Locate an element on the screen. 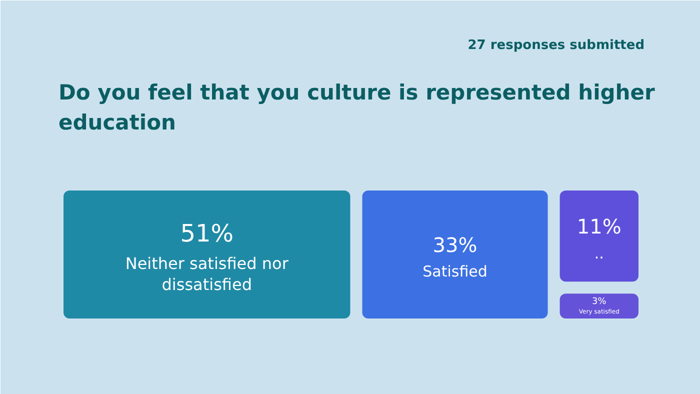 The image size is (700, 394). text: Do you feel that you culture is represented higher education is located at coordinates (357, 107).